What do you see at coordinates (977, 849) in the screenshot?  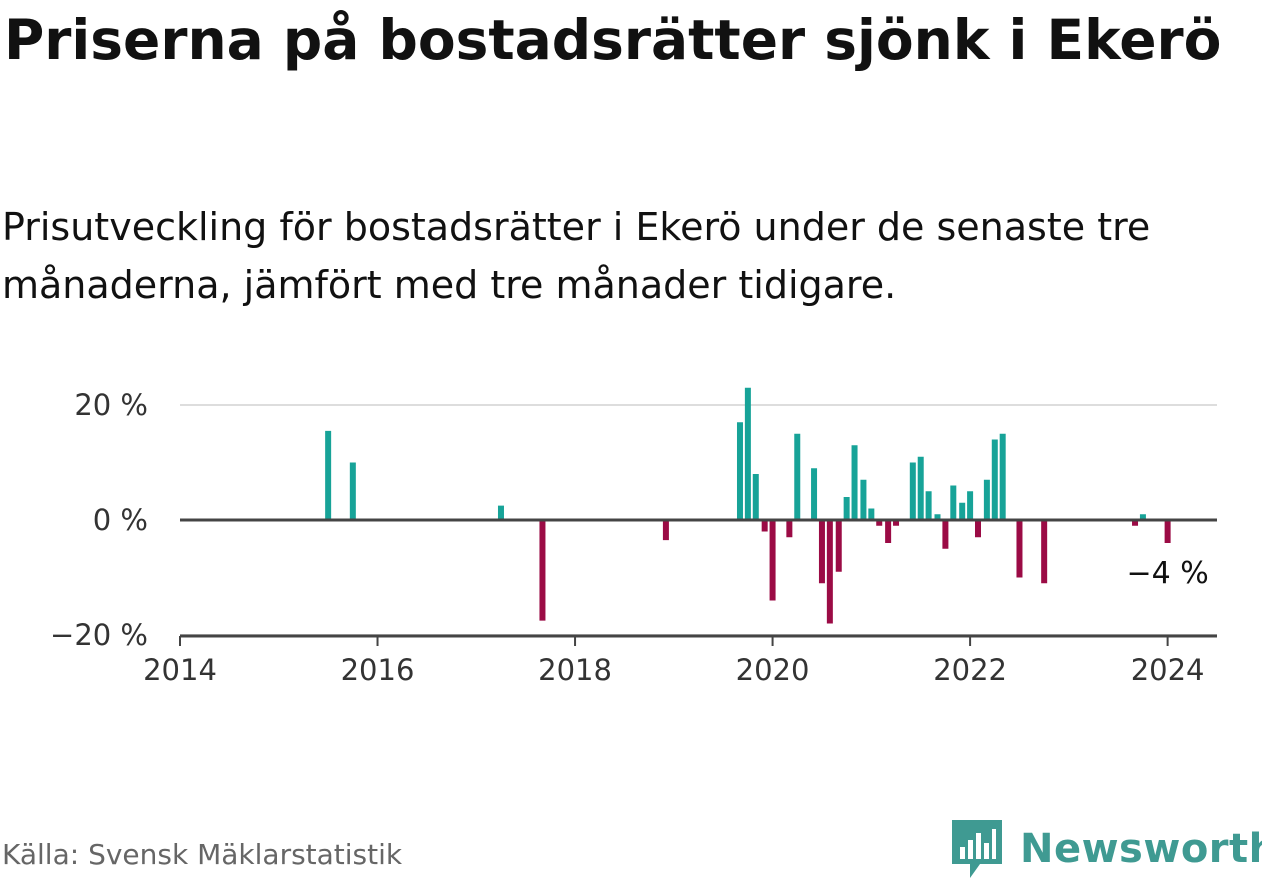 I see `newsworthy-logo-icon` at bounding box center [977, 849].